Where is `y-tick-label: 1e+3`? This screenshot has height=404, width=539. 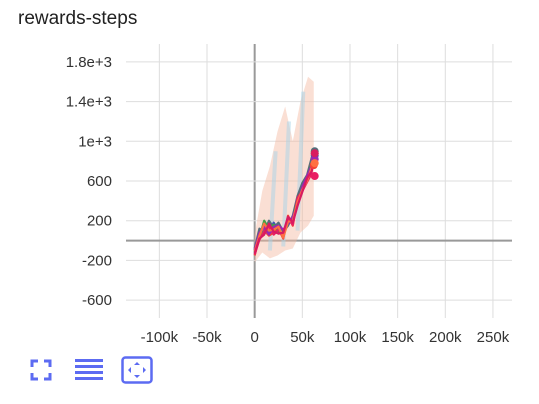 y-tick-label: 1e+3 is located at coordinates (95, 141).